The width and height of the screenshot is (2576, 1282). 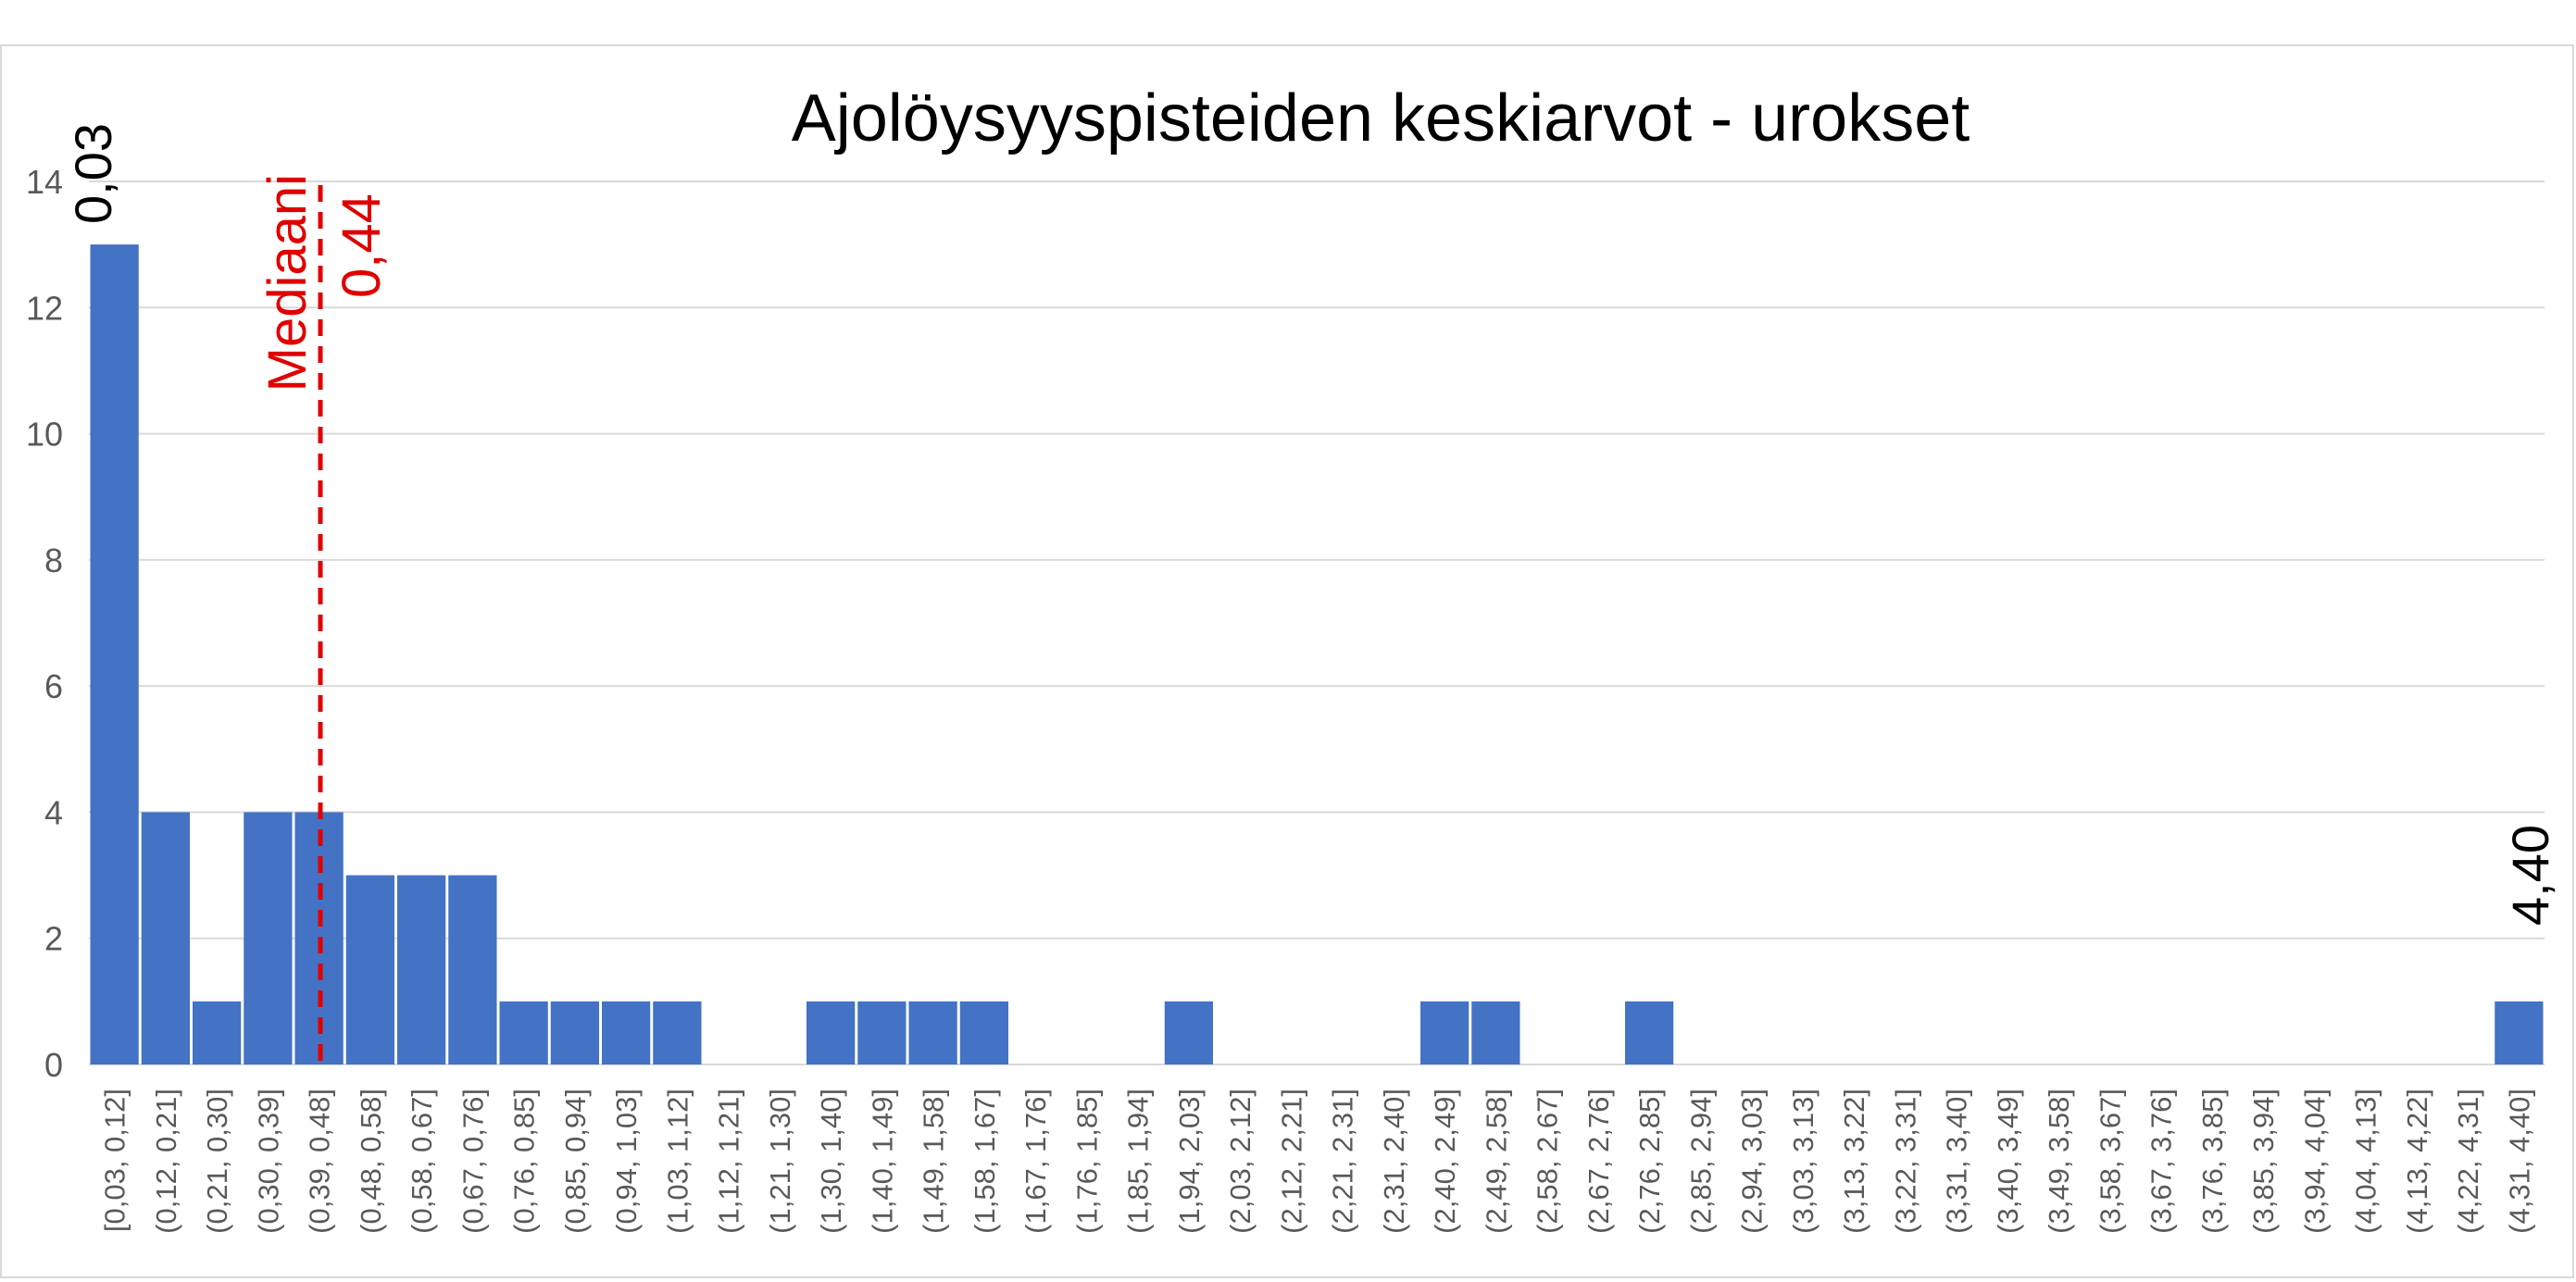 What do you see at coordinates (422, 1162) in the screenshot?
I see `x-tick-label: (0,58, 0,67]` at bounding box center [422, 1162].